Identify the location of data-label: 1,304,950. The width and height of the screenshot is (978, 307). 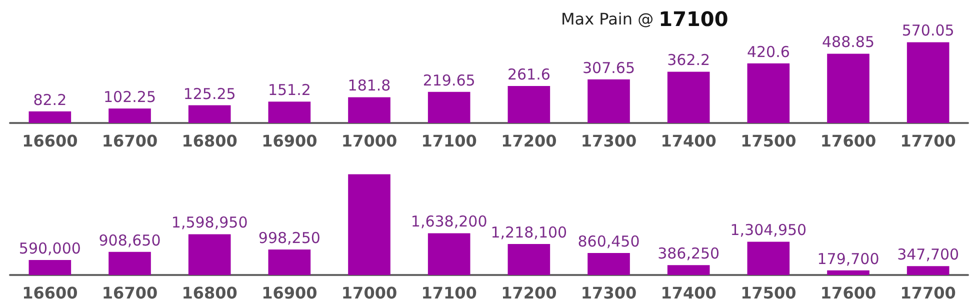
(768, 230).